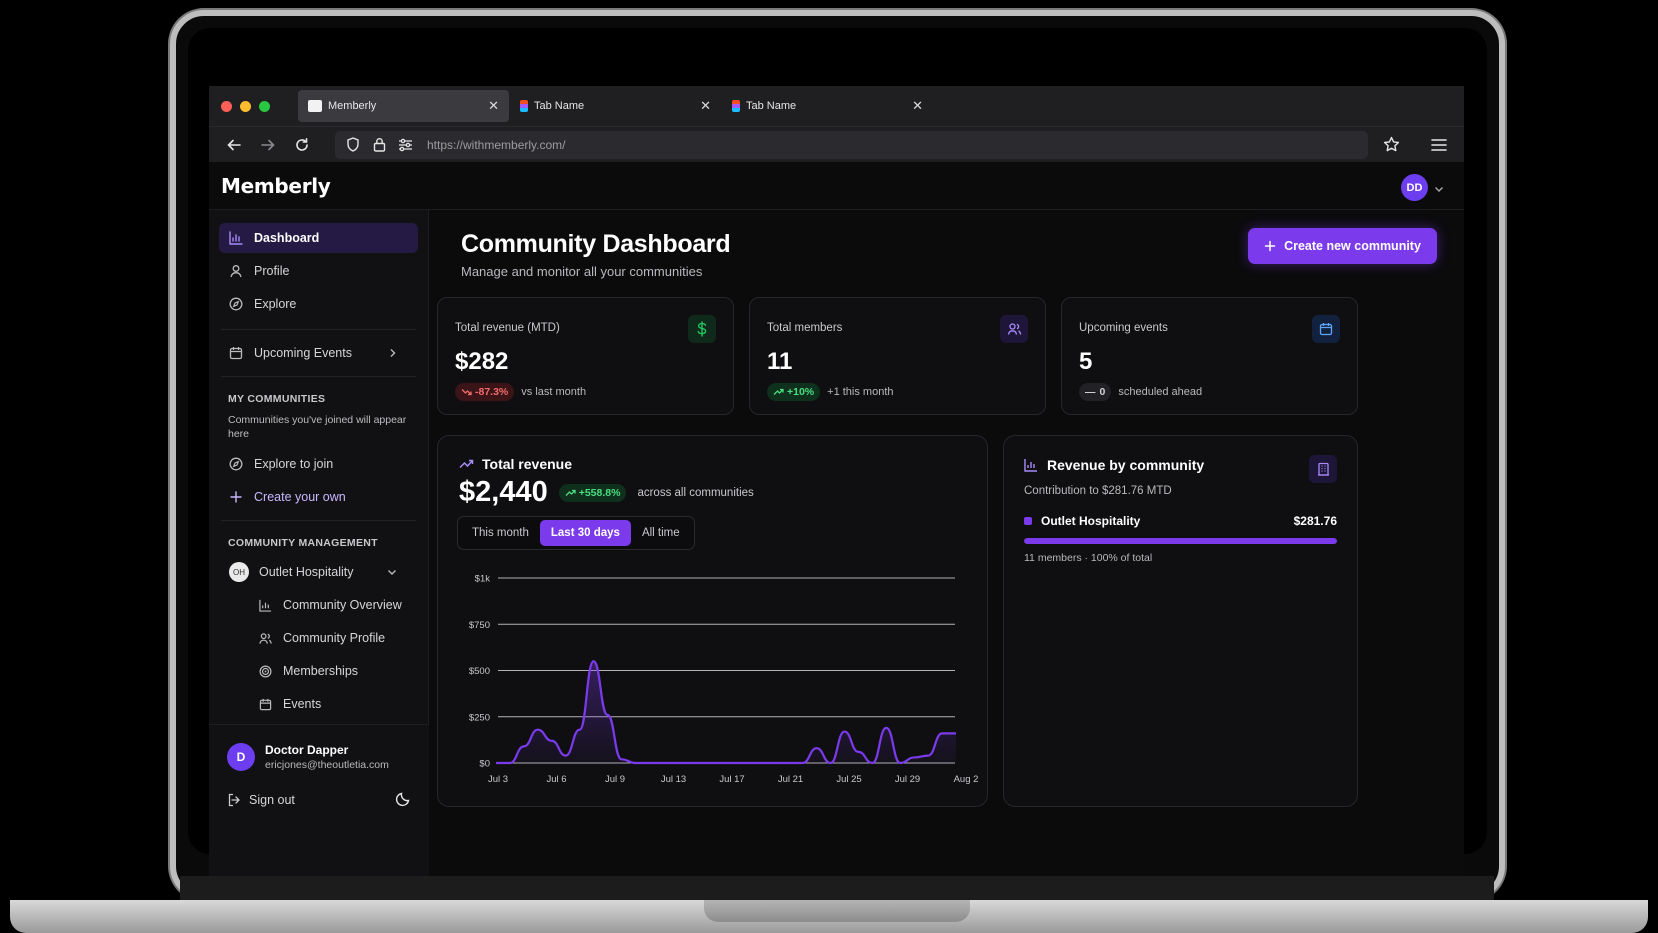 The image size is (1658, 933). What do you see at coordinates (660, 533) in the screenshot?
I see `period-all-time: All time` at bounding box center [660, 533].